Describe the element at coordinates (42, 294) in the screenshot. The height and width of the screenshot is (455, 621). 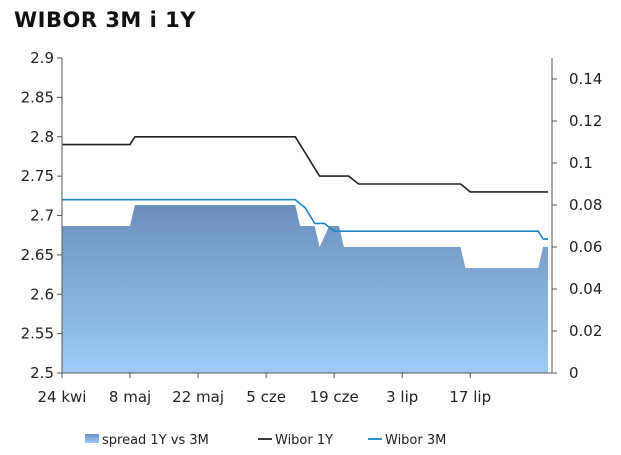
I see `left-tick-label: 2.6` at that location.